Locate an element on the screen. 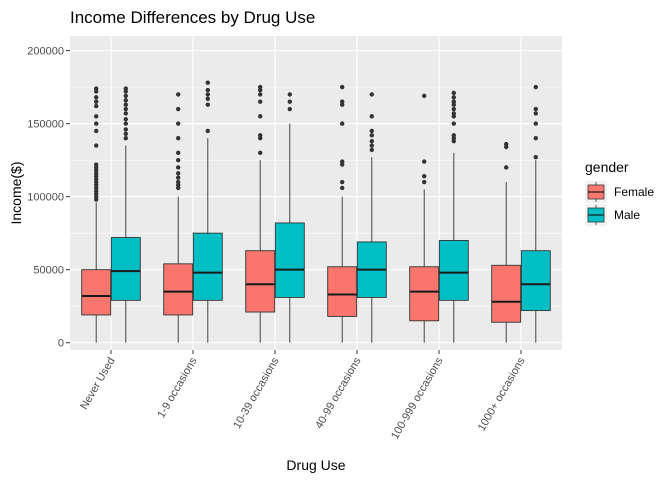 The width and height of the screenshot is (672, 480). legend-keys: Female Male is located at coordinates (619, 203).